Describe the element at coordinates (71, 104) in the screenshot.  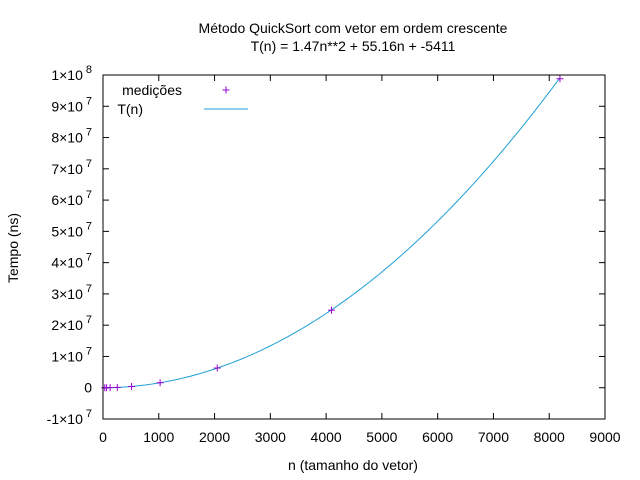
I see `y-tick-label: 9×10 7` at that location.